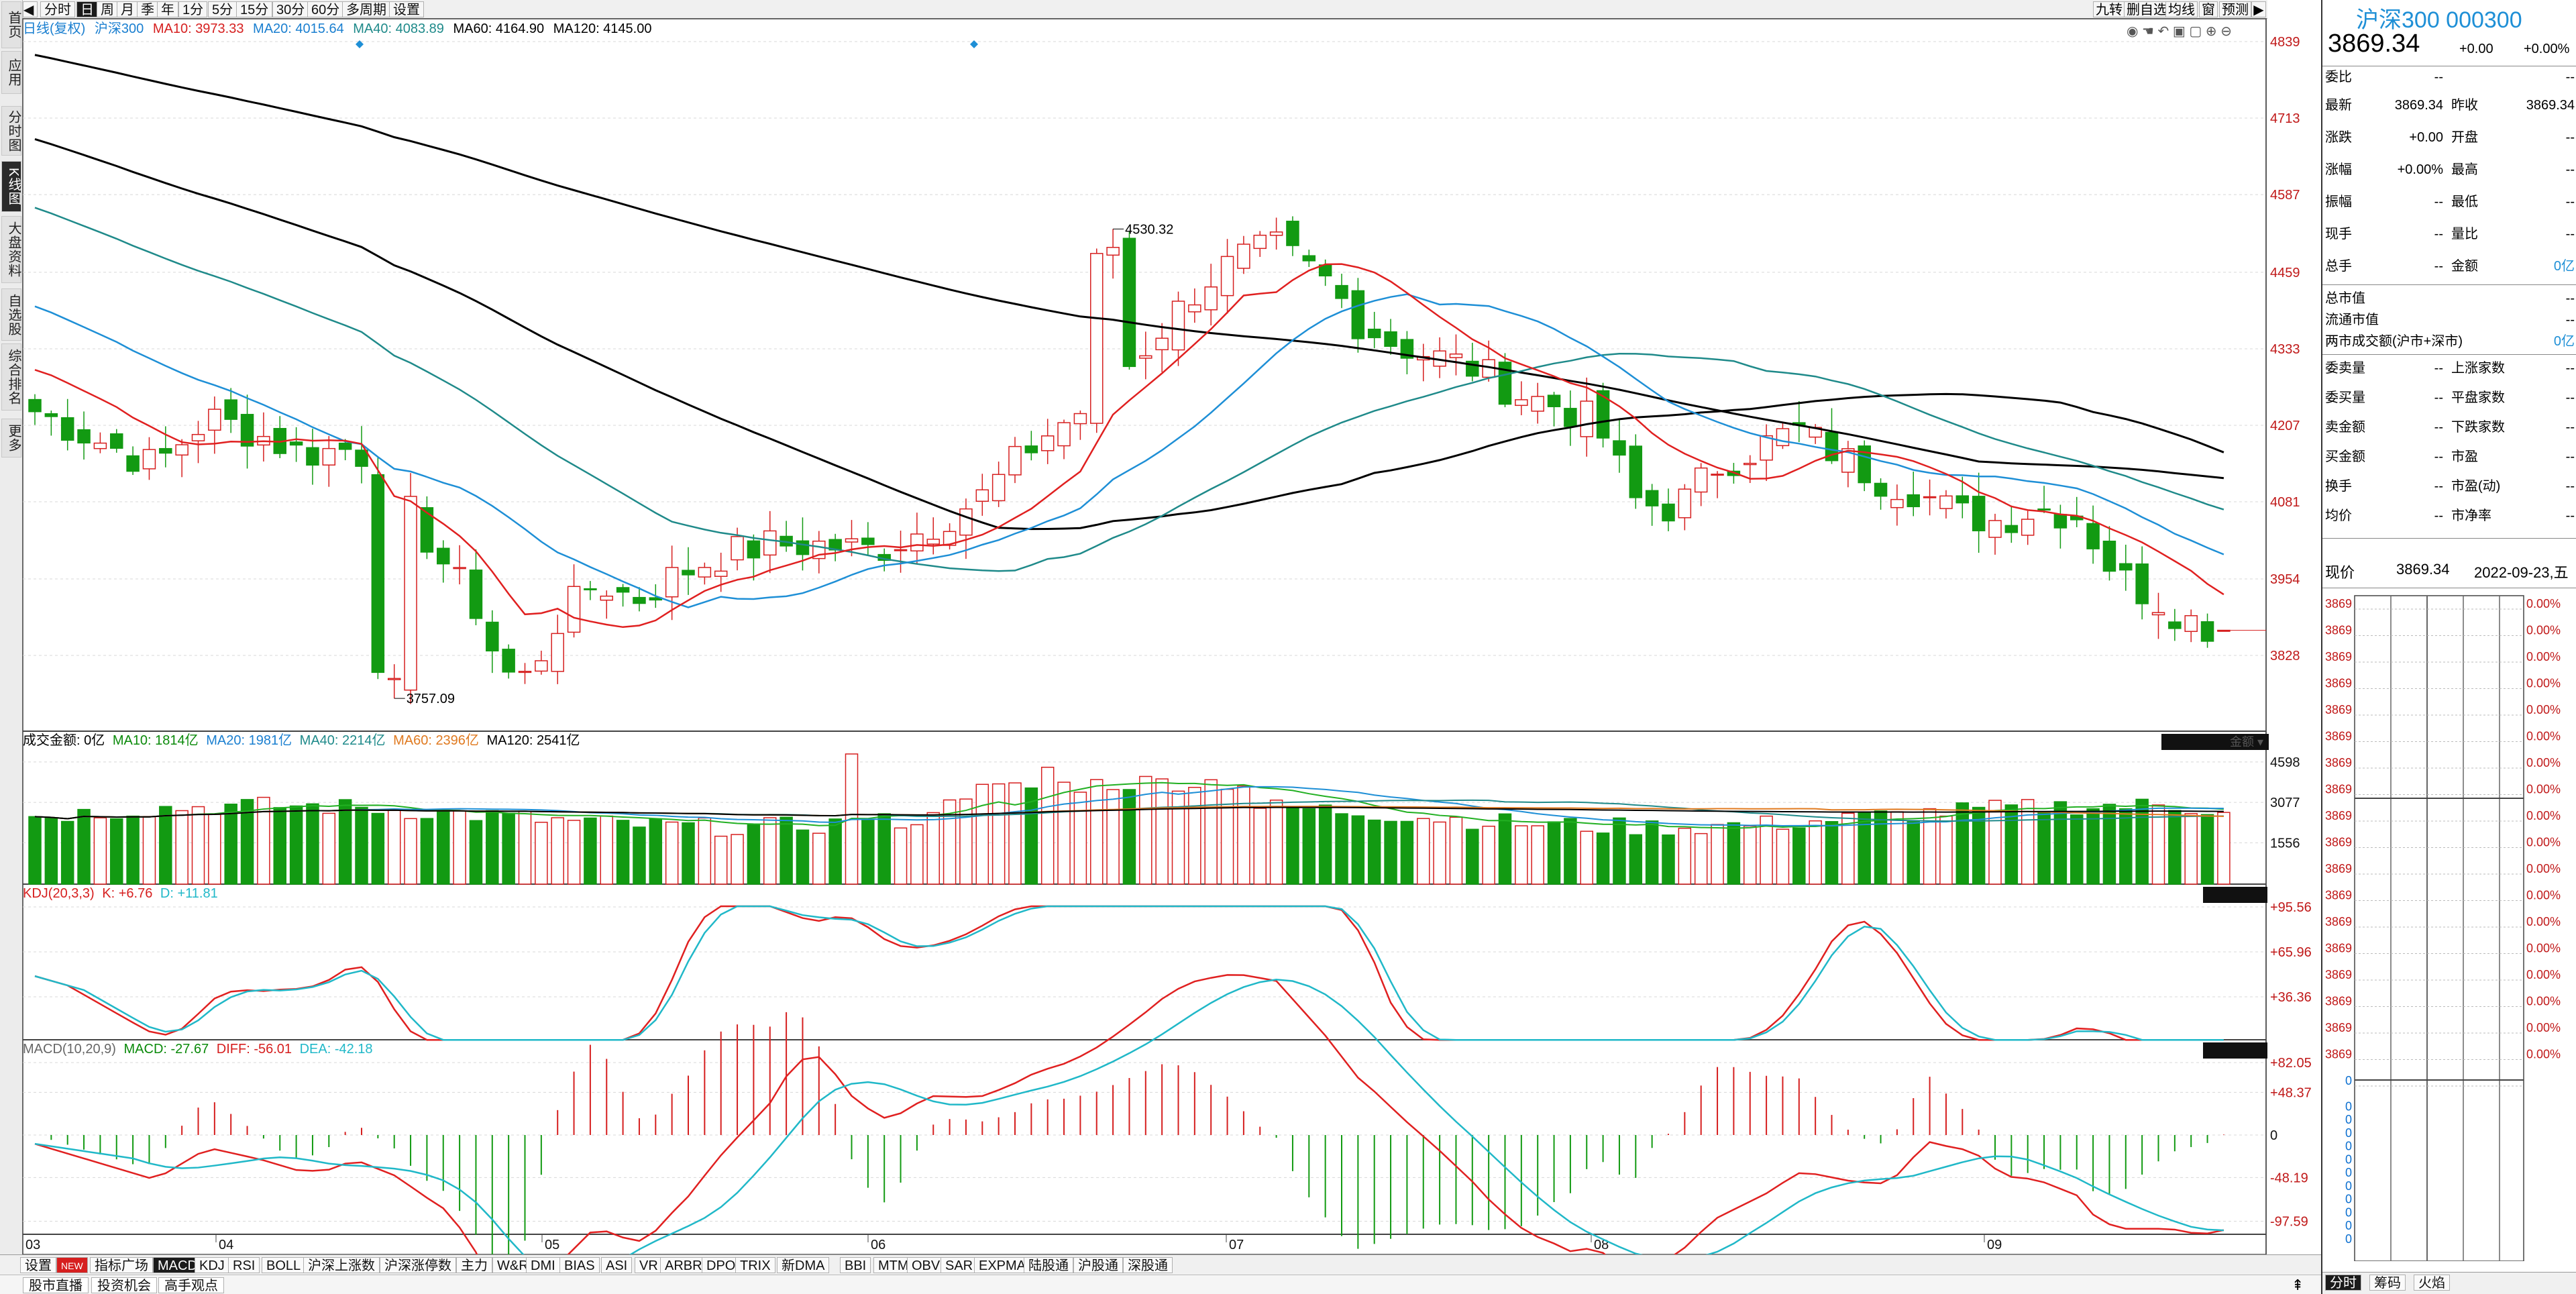 This screenshot has width=2576, height=1294. I want to click on news-tab: 投资机会, so click(124, 1285).